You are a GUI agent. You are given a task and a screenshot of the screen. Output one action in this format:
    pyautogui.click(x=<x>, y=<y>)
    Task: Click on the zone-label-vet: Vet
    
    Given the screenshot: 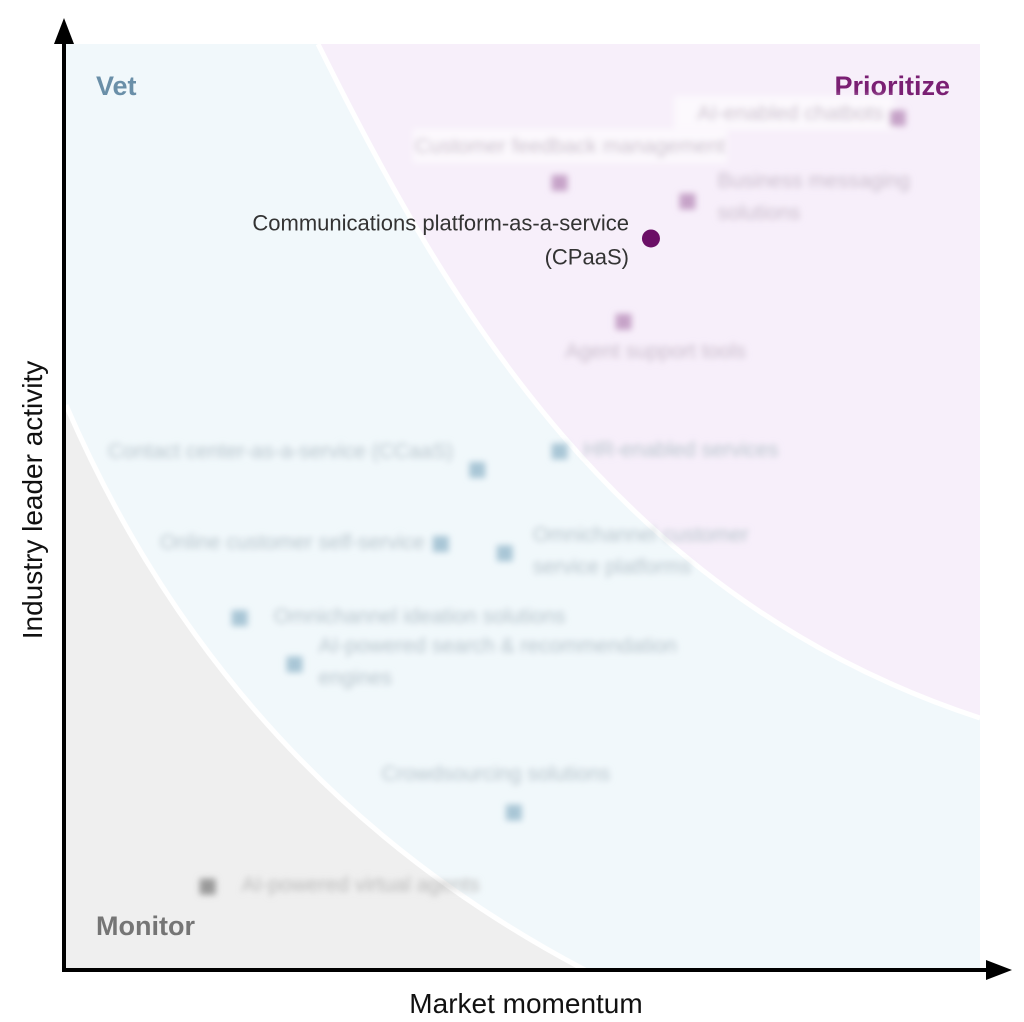 What is the action you would take?
    pyautogui.click(x=116, y=86)
    